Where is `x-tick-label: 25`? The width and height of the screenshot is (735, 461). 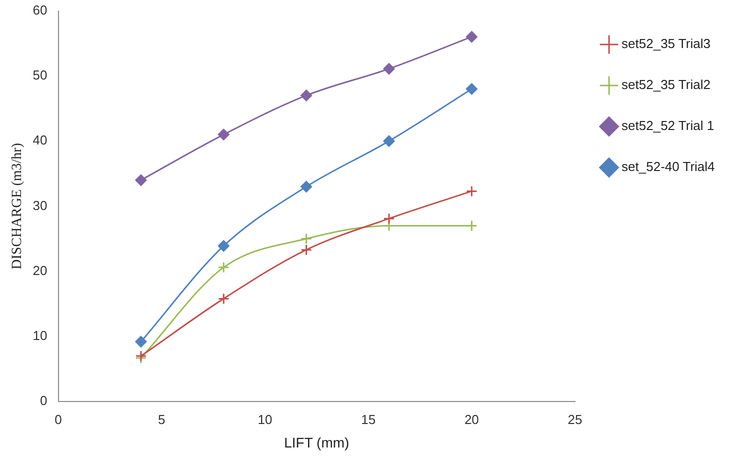
x-tick-label: 25 is located at coordinates (575, 419).